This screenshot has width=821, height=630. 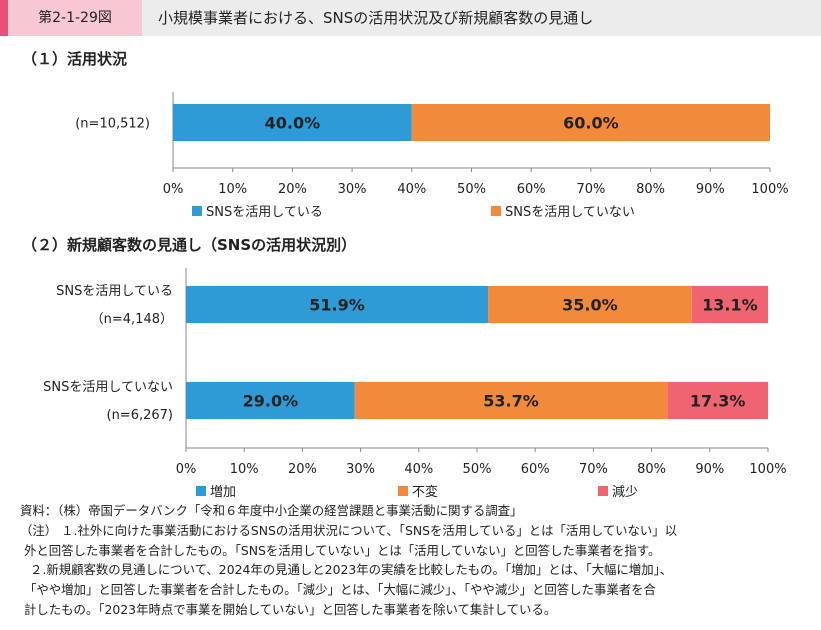 I want to click on figure-number: 第2-1-29図, so click(x=75, y=18).